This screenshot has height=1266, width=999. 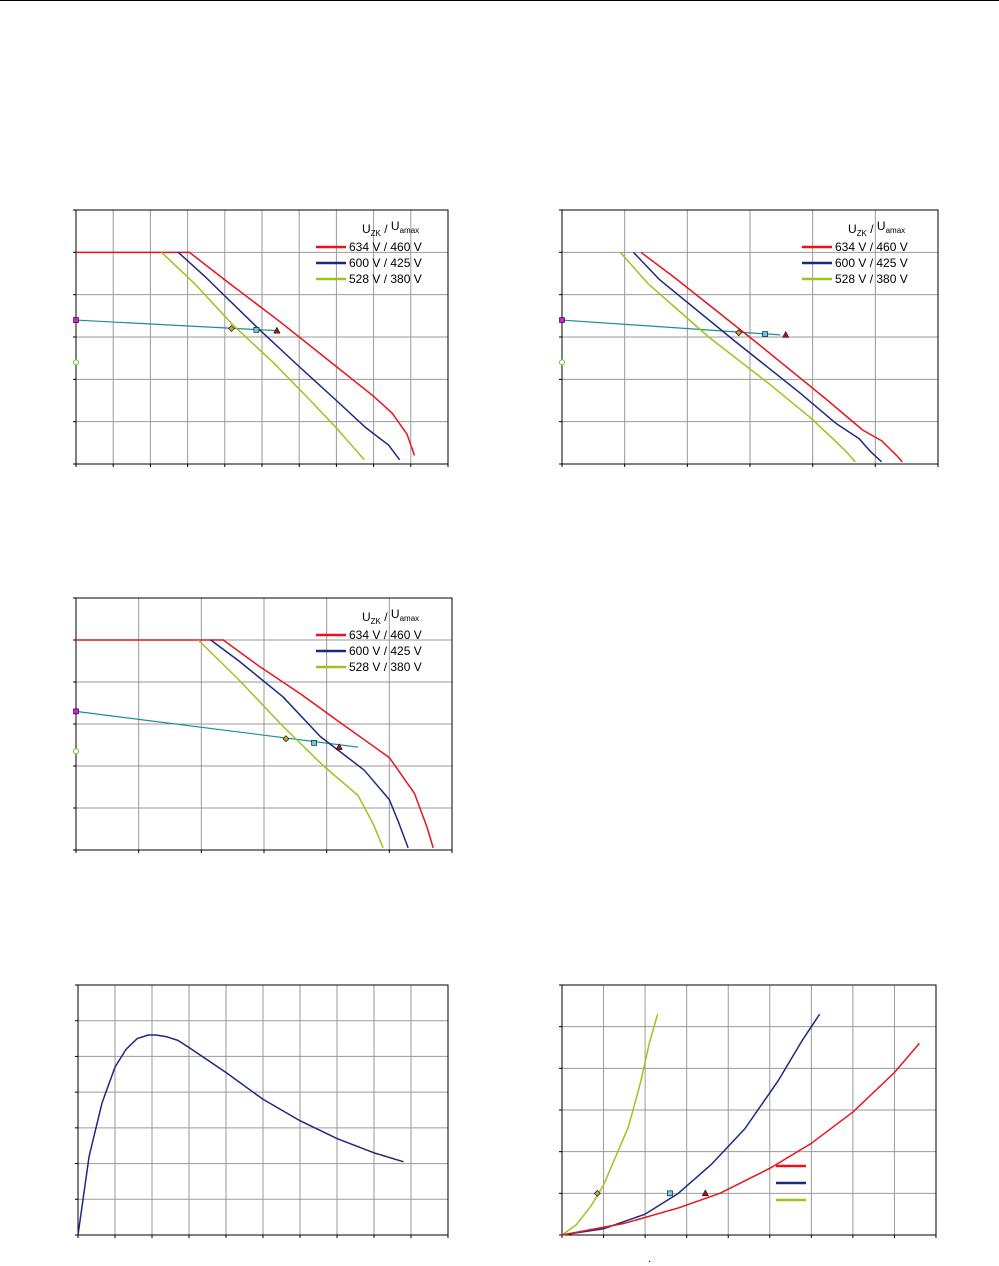 I want to click on page-top-rule, so click(x=499, y=0).